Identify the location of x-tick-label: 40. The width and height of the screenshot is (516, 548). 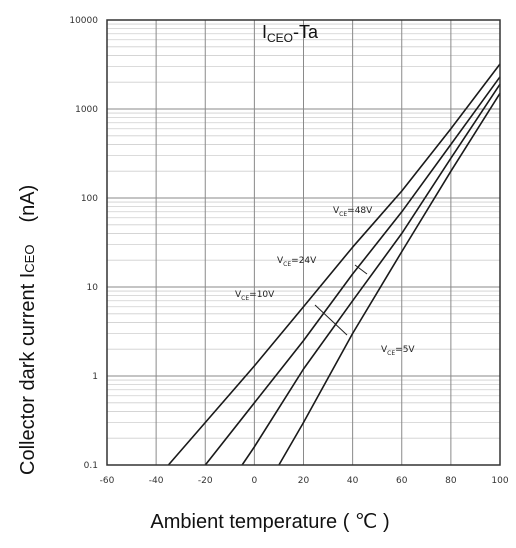
(353, 481).